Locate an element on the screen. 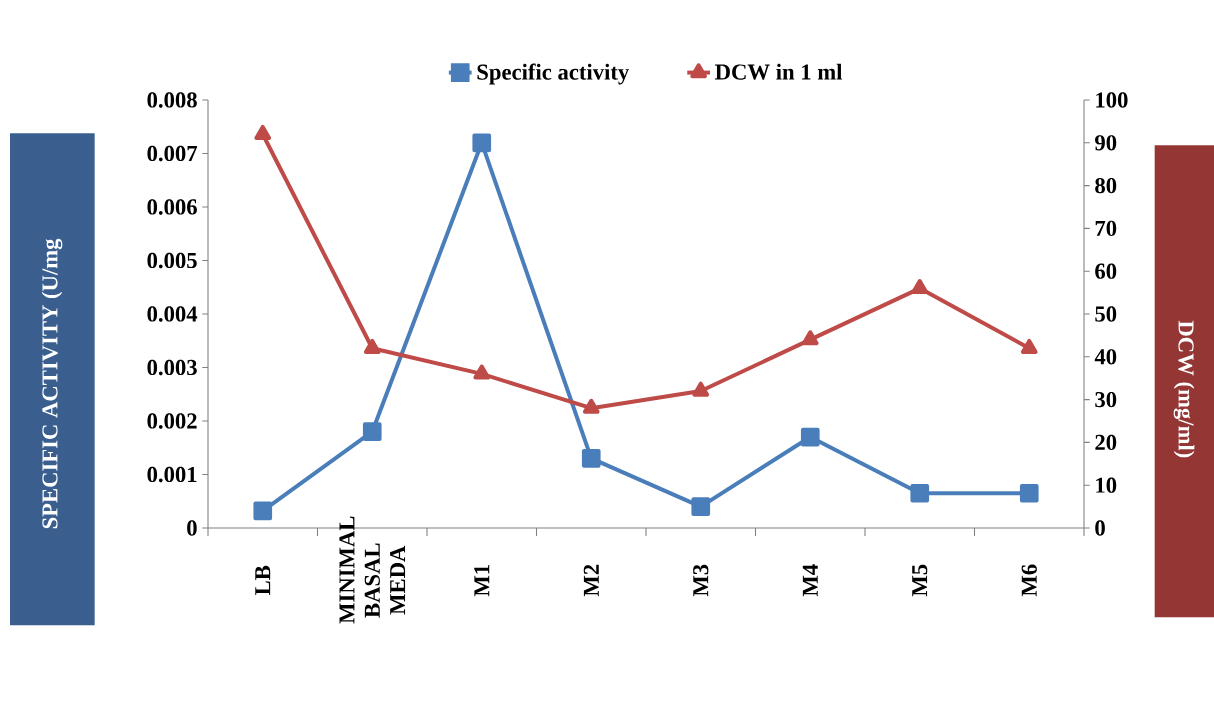 The width and height of the screenshot is (1214, 704). legend-label: DCW in 1 ml is located at coordinates (779, 71).